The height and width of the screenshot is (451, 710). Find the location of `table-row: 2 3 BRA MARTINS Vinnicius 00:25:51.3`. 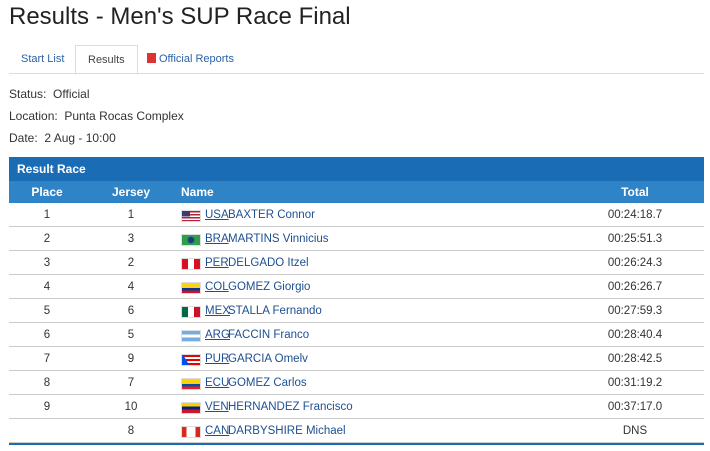

table-row: 2 3 BRA MARTINS Vinnicius 00:25:51.3 is located at coordinates (356, 239).